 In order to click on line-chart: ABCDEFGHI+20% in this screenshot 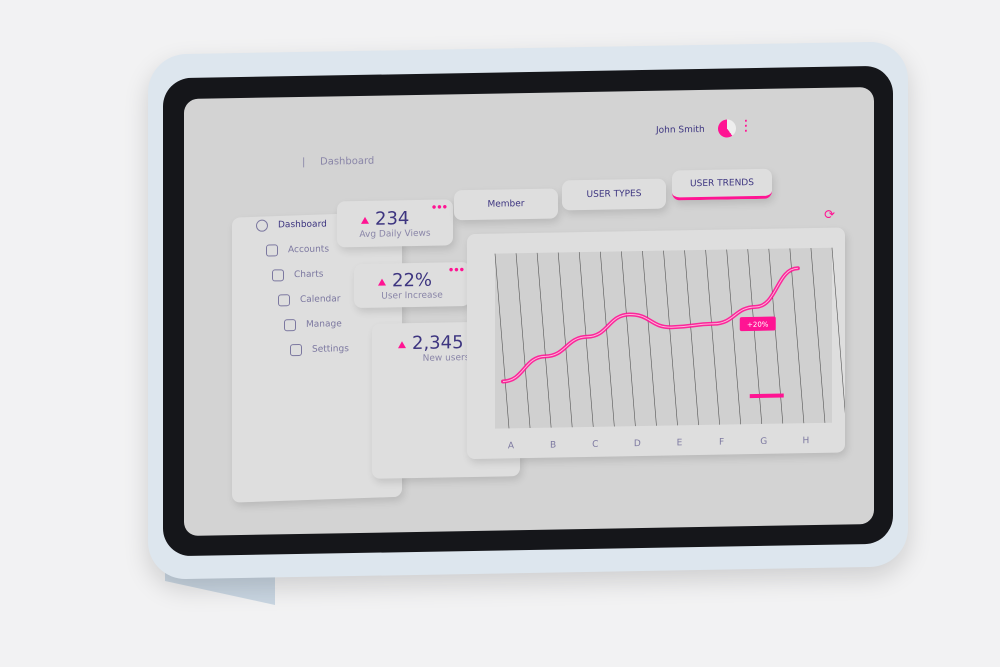, I will do `click(669, 349)`.